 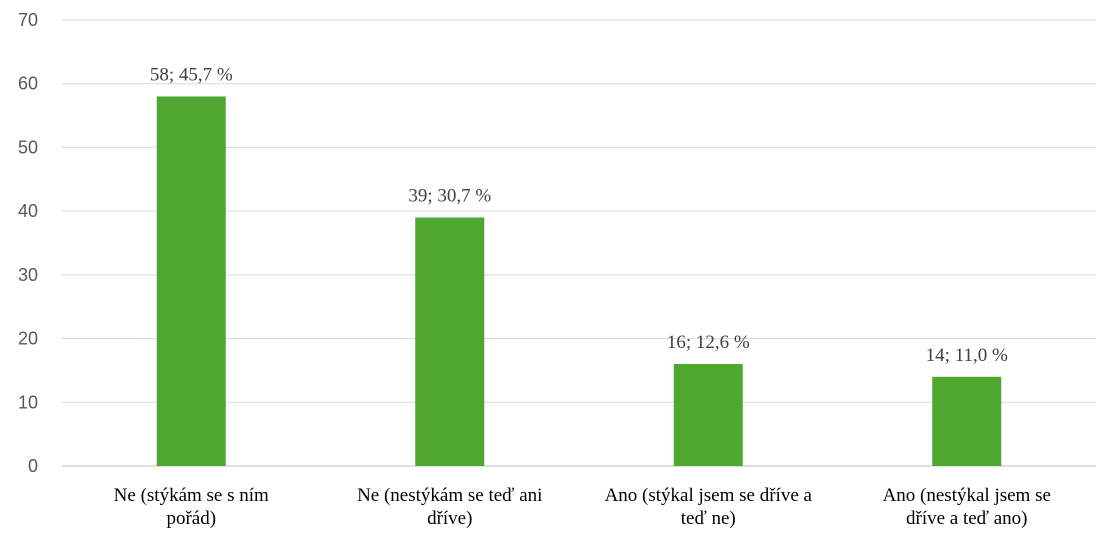 I want to click on y-tick-label: 70, so click(x=28, y=20).